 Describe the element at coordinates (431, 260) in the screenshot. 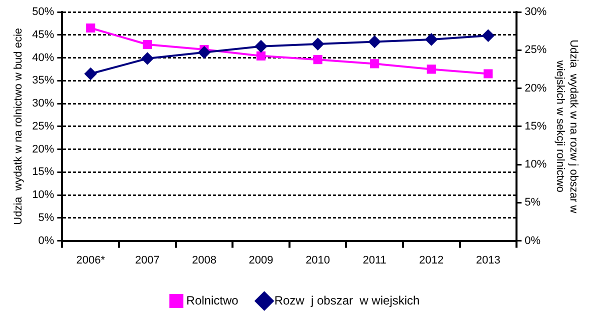

I see `x-tick-label: 2012` at that location.